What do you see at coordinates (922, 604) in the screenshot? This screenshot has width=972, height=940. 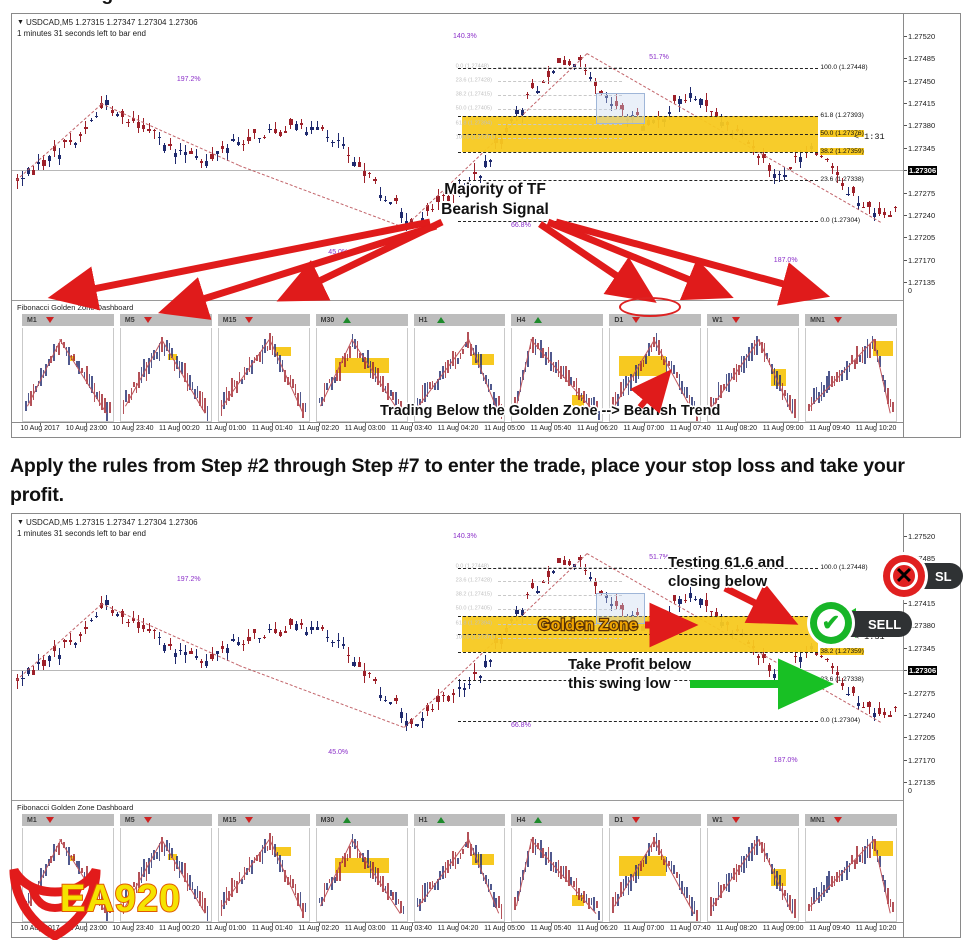 I see `price-tick-label: 1.27415` at bounding box center [922, 604].